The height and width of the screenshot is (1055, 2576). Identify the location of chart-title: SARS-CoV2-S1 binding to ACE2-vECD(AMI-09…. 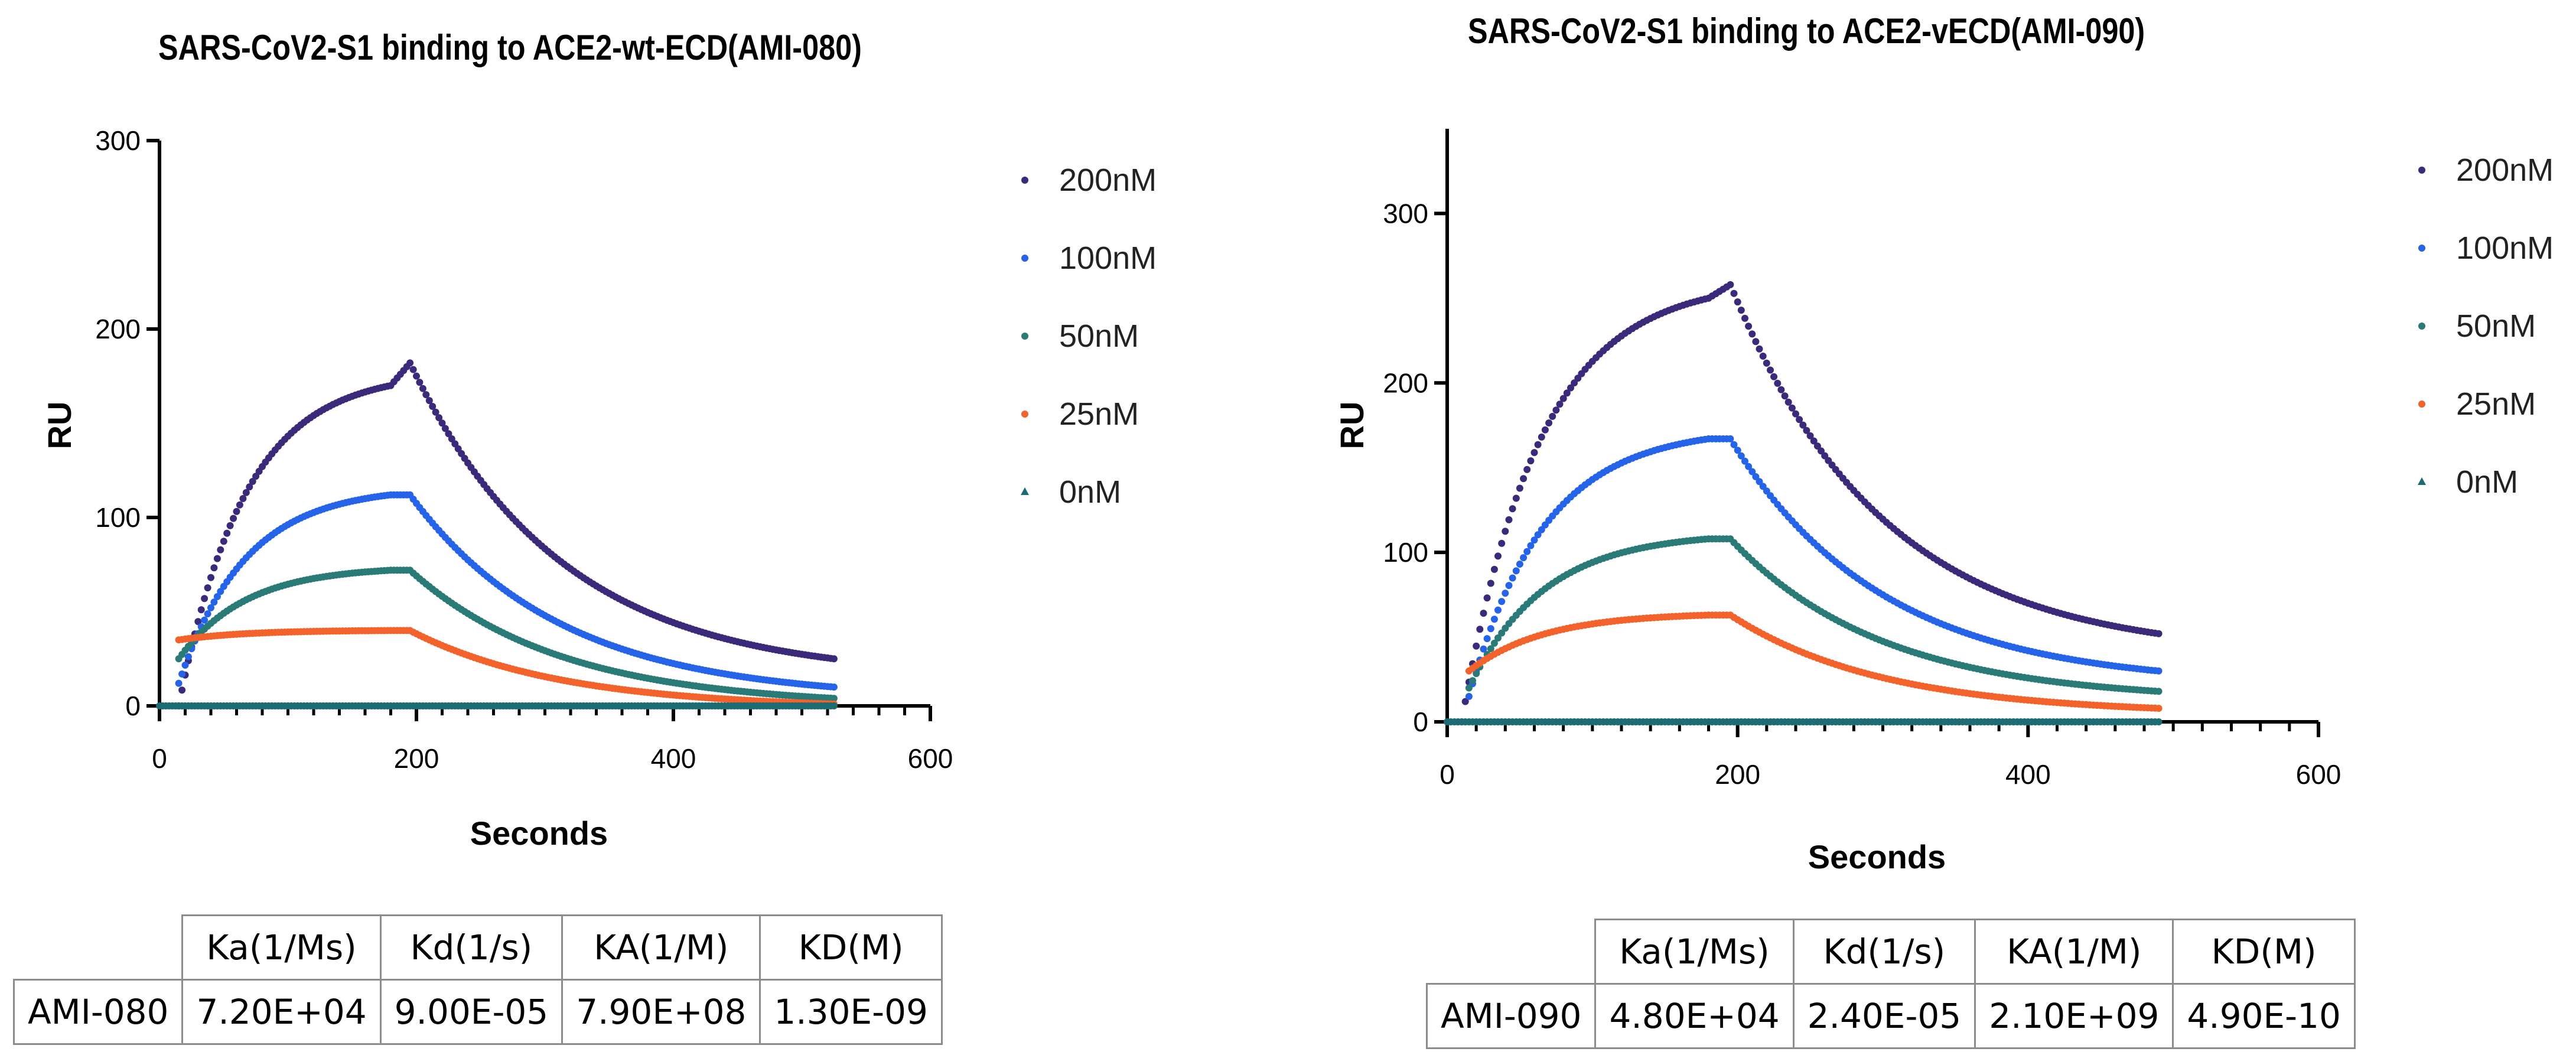
(1806, 31).